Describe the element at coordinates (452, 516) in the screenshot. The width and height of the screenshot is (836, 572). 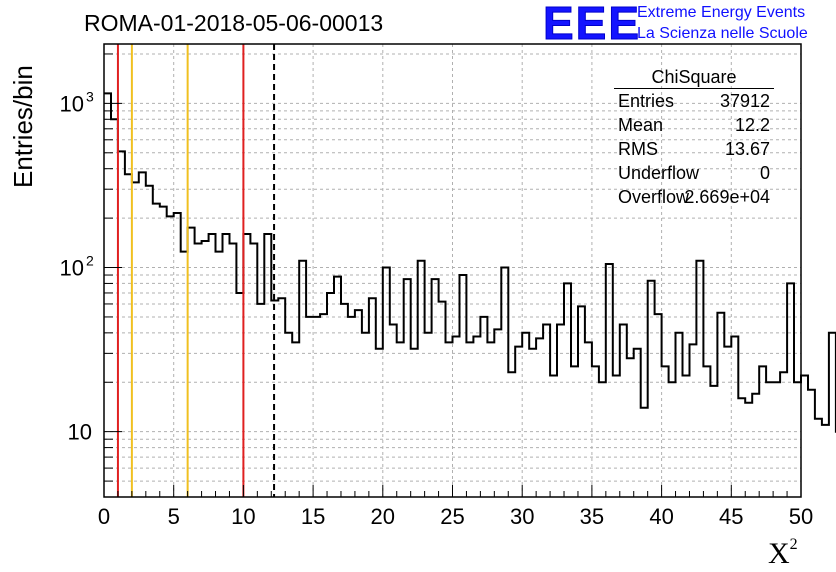
I see `x-tick-label: 25` at that location.